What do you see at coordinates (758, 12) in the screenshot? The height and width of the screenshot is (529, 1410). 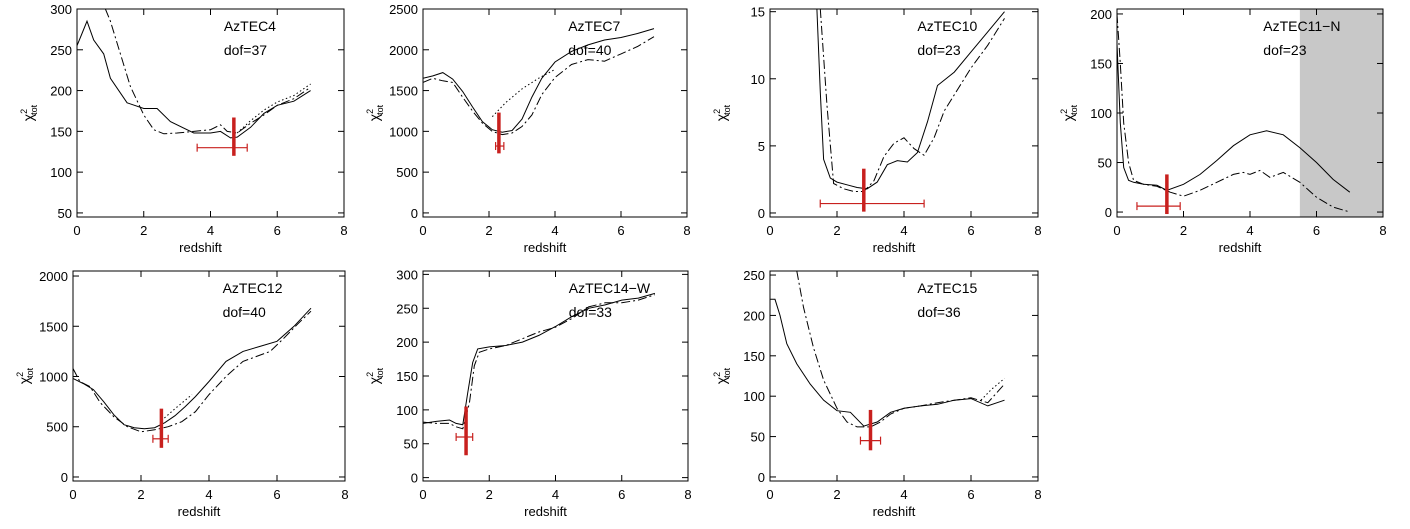 I see `y-tick-label: 15` at bounding box center [758, 12].